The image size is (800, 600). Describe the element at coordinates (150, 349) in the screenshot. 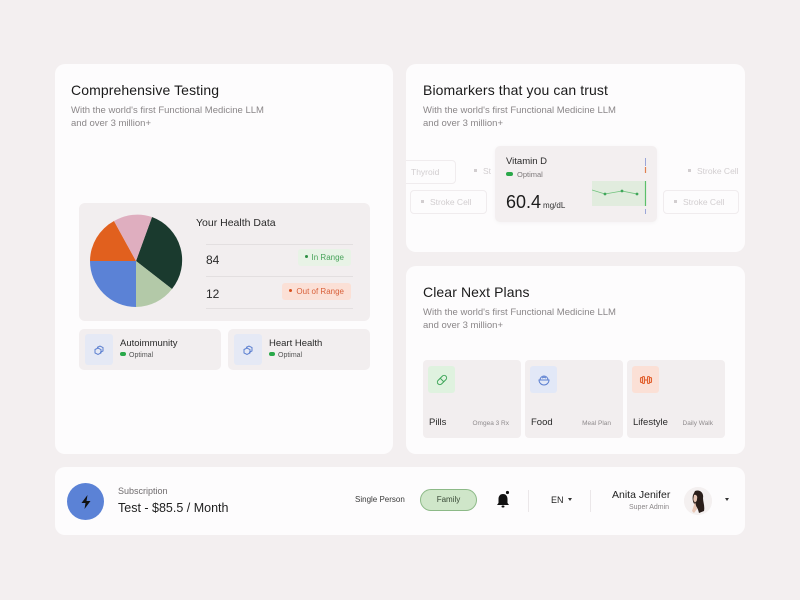

I see `autoimmunity-card: Autoimmunity Optimal` at that location.